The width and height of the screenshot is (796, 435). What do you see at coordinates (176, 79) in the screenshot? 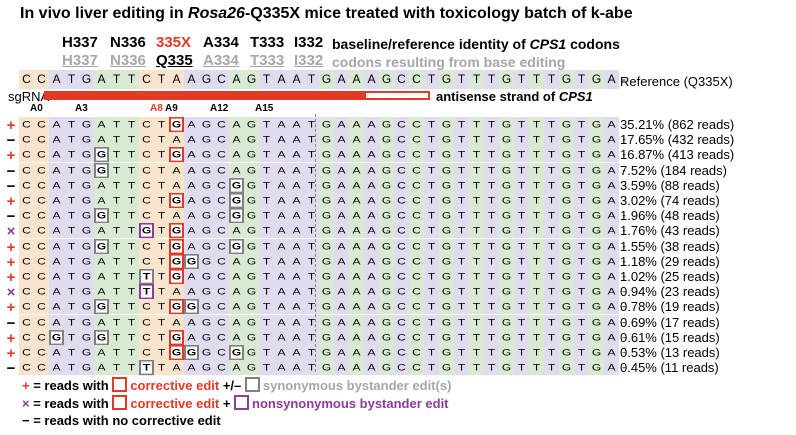
I see `reference-base: A` at bounding box center [176, 79].